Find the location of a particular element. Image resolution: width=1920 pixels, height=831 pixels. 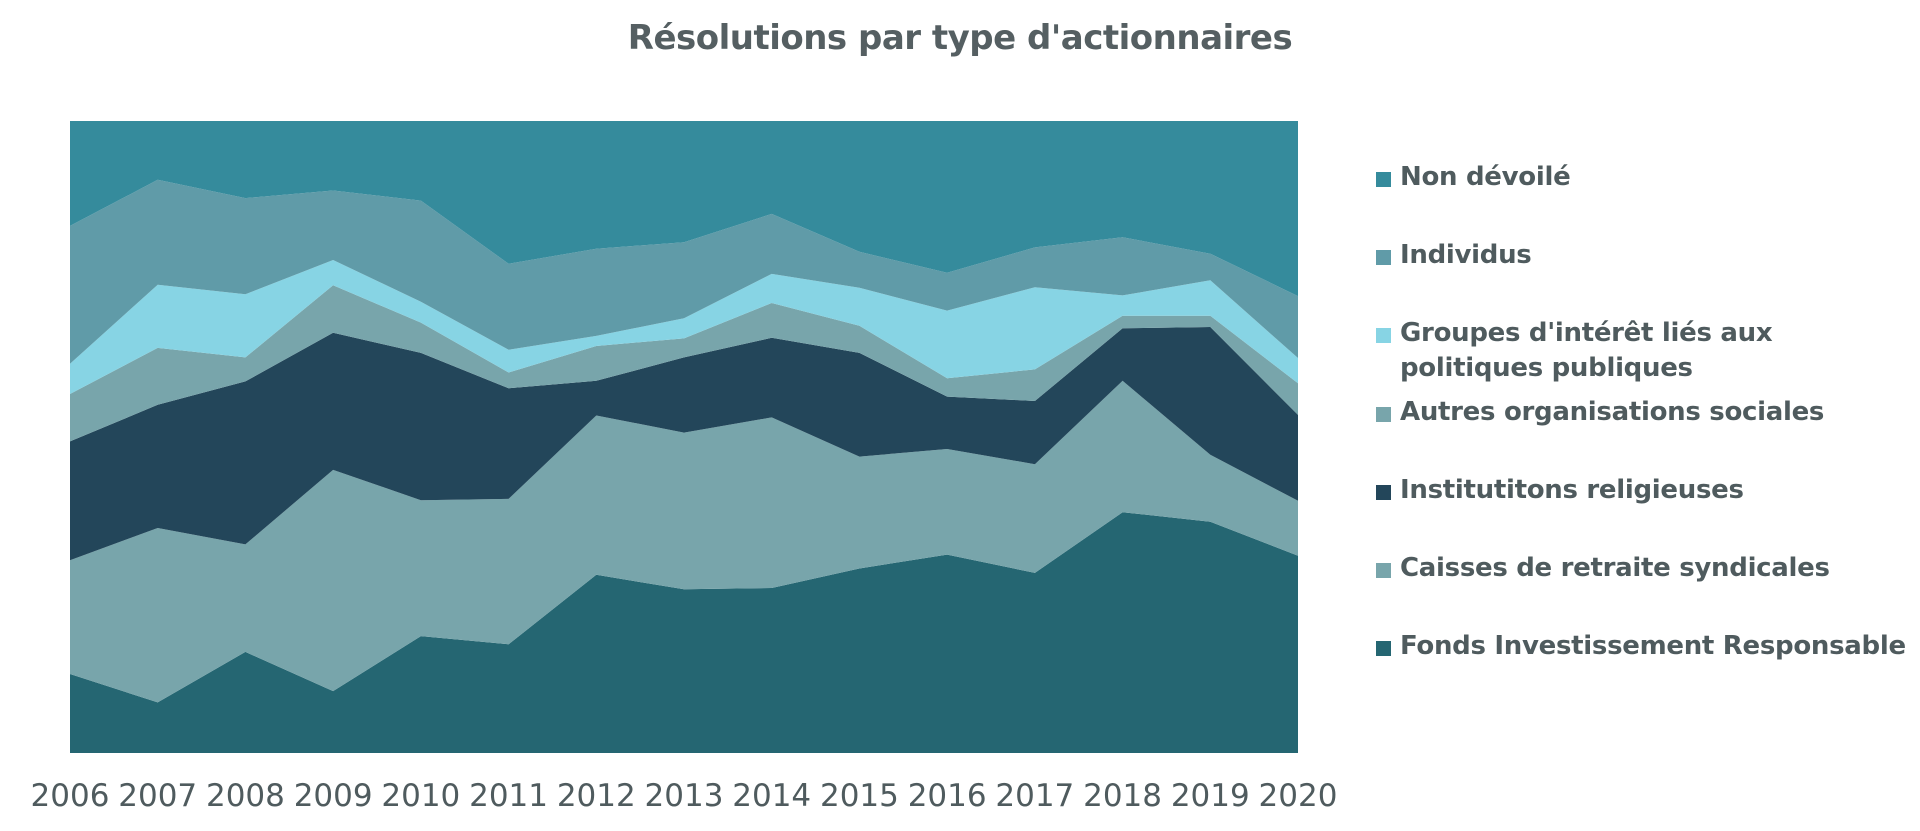

legend-item: Institutitons religieuses is located at coordinates (1646, 490).